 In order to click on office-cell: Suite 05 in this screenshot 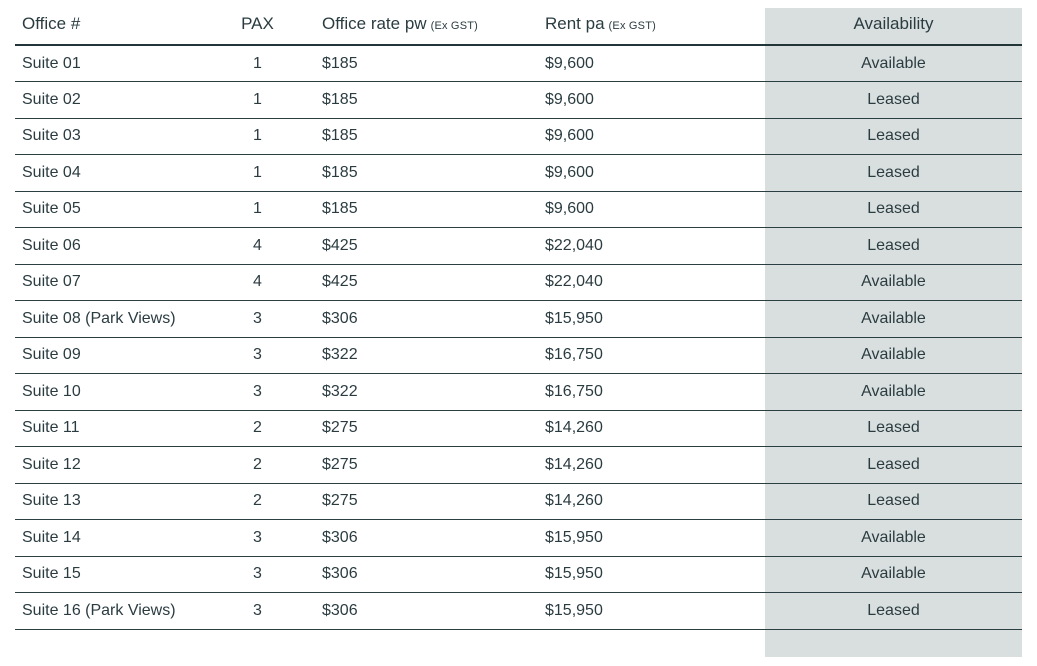, I will do `click(122, 209)`.